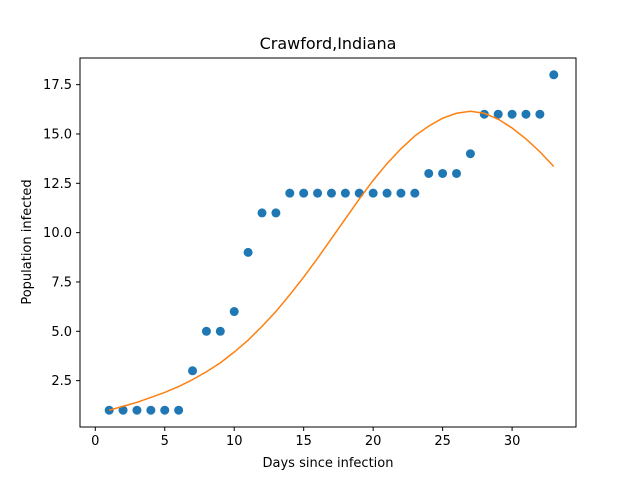 Image resolution: width=640 pixels, height=480 pixels. Describe the element at coordinates (61, 282) in the screenshot. I see `y-tick-label: 7.5` at that location.